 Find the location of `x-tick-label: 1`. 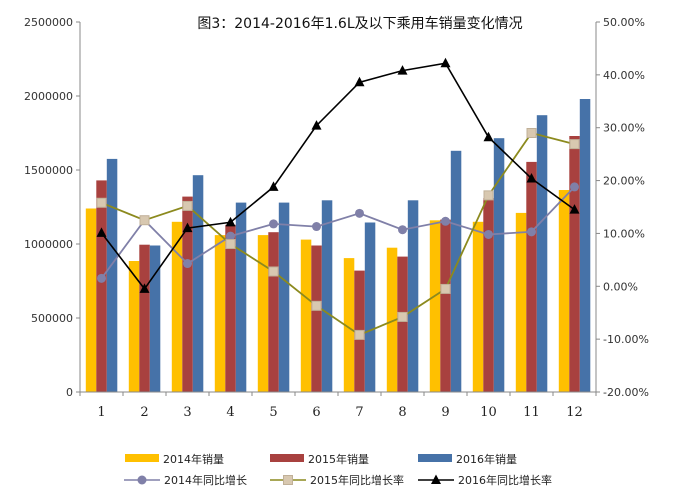

x-tick-label: 1 is located at coordinates (101, 412).